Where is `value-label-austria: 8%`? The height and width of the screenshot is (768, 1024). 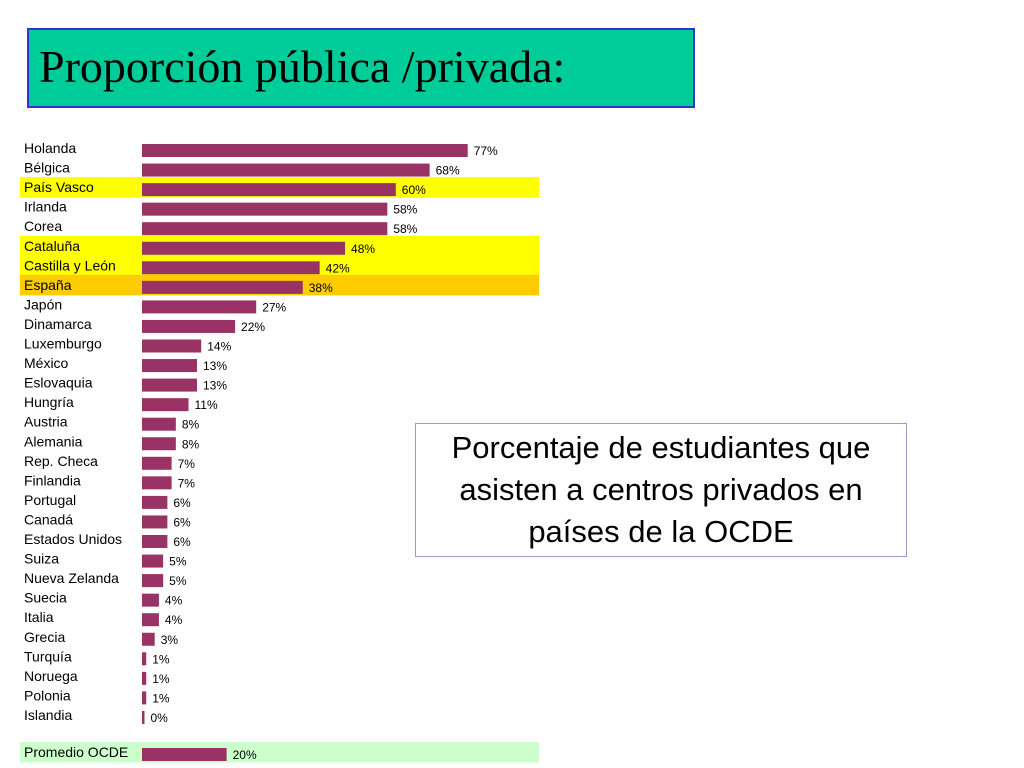 value-label-austria: 8% is located at coordinates (191, 425).